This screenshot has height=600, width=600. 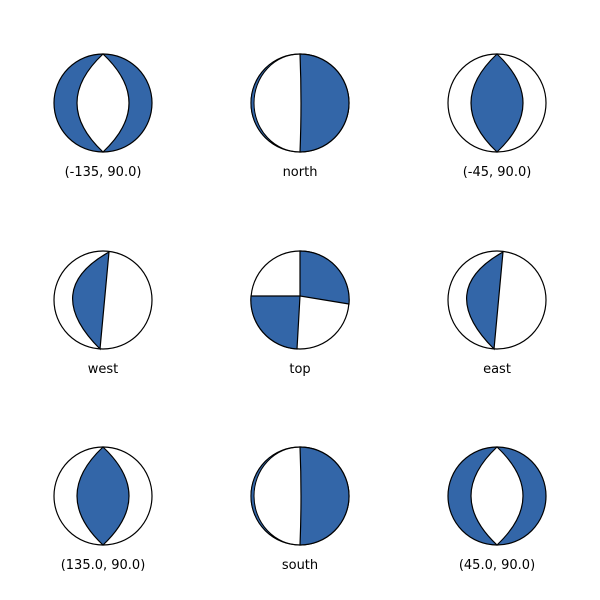 I want to click on beachball: top, so click(x=300, y=313).